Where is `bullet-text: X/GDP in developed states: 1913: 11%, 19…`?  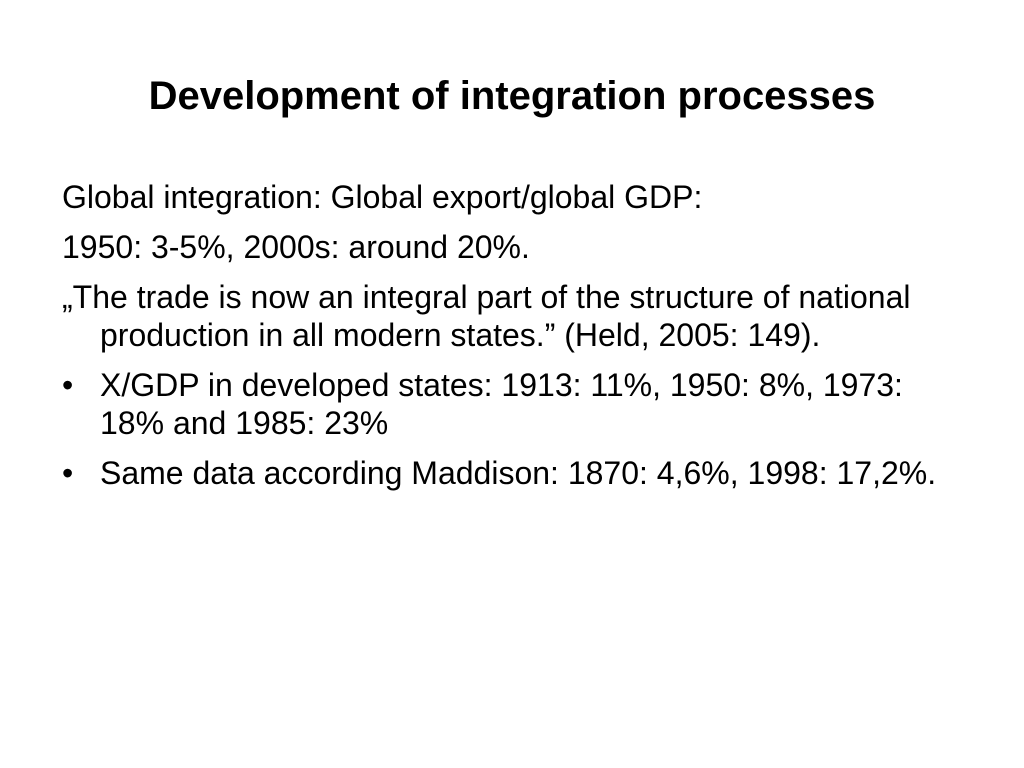
bullet-text: X/GDP in developed states: 1913: 11%, 19… is located at coordinates (501, 404).